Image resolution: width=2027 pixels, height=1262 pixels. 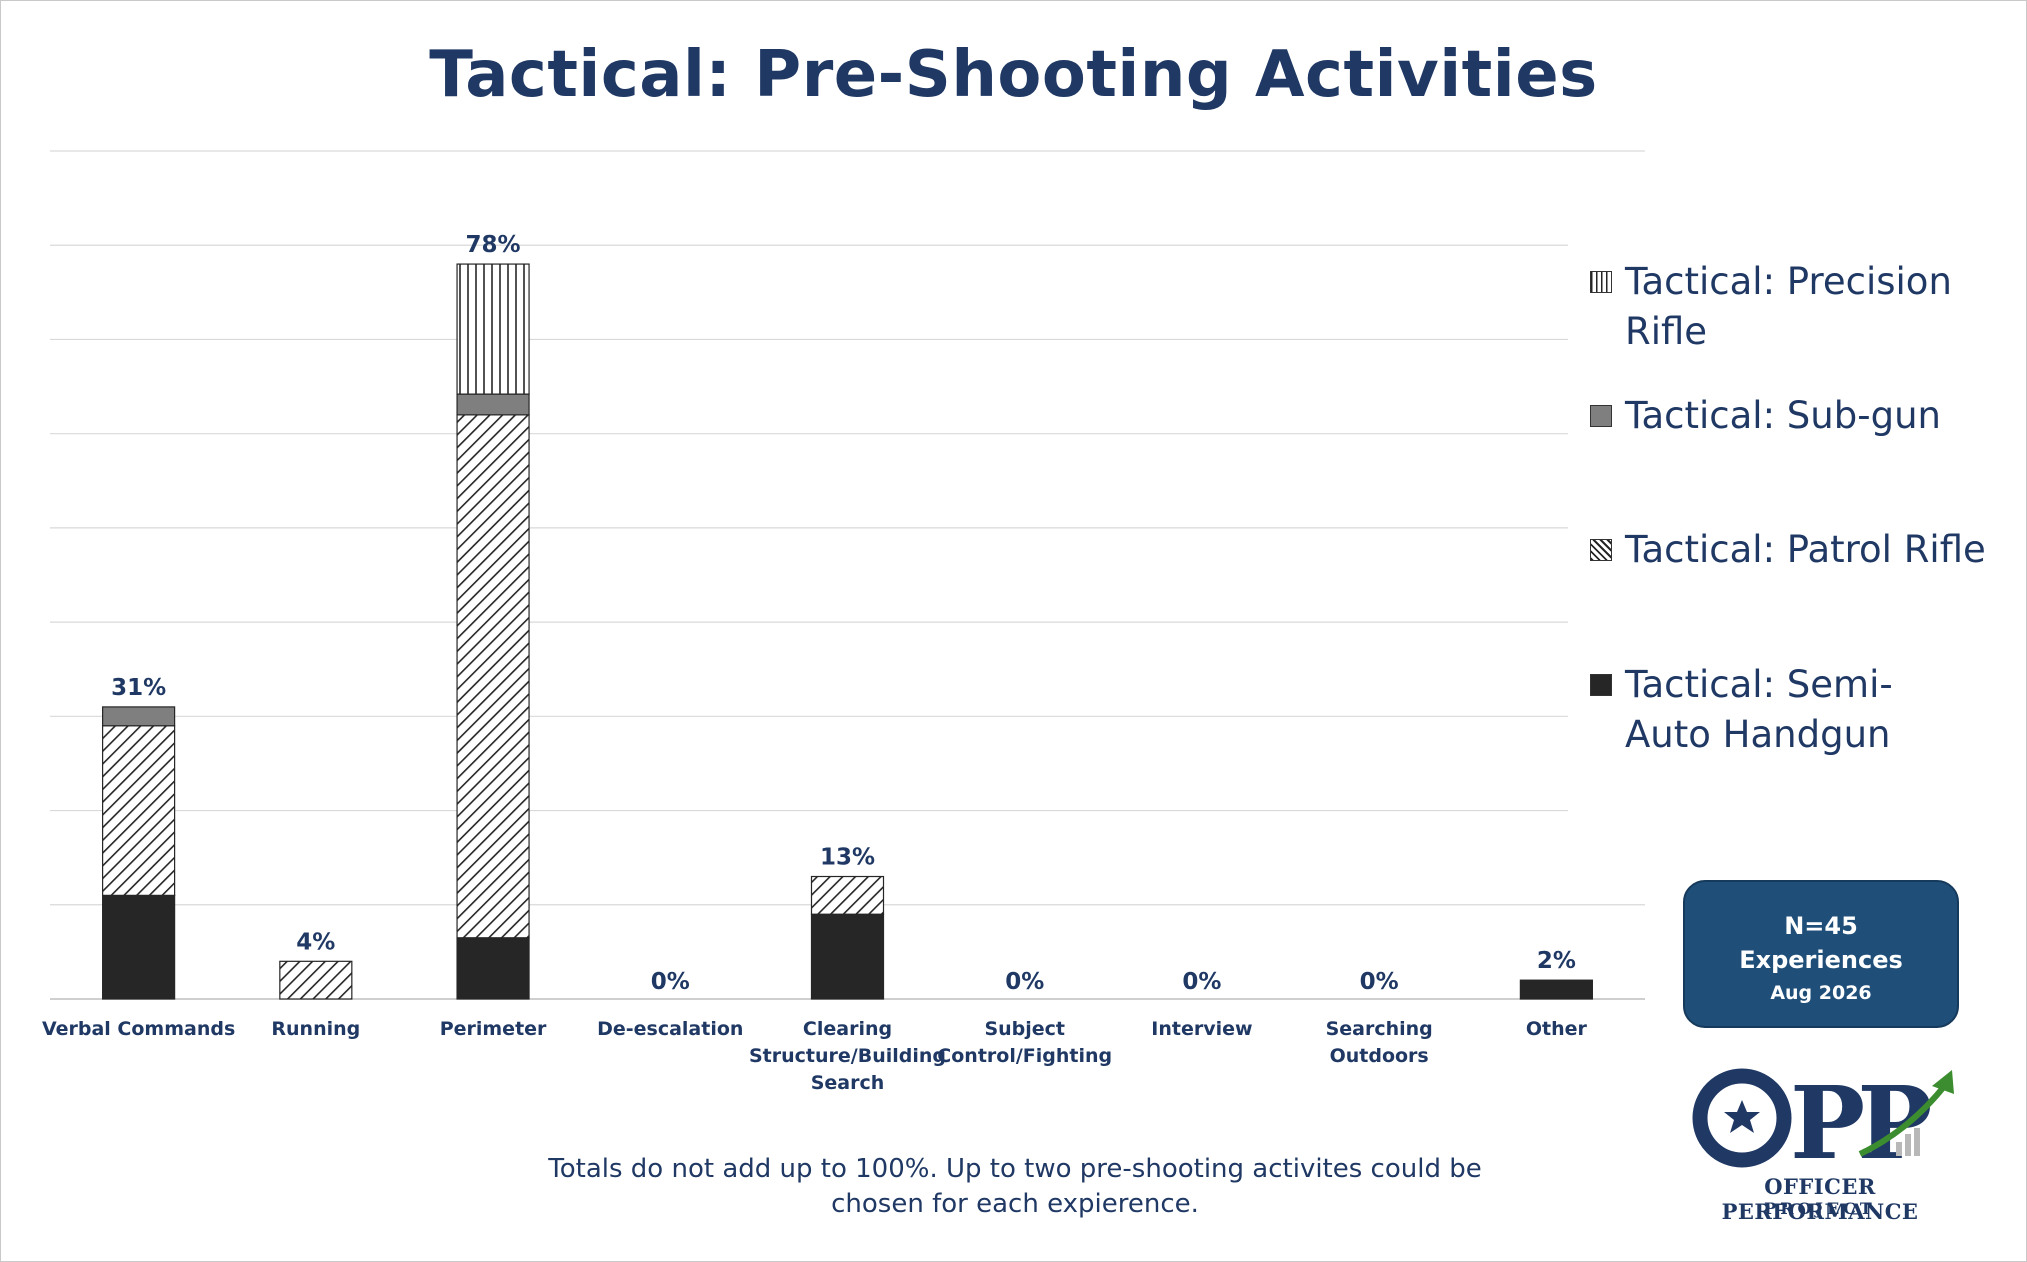 I want to click on x-tick-label: Other, so click(x=1557, y=1029).